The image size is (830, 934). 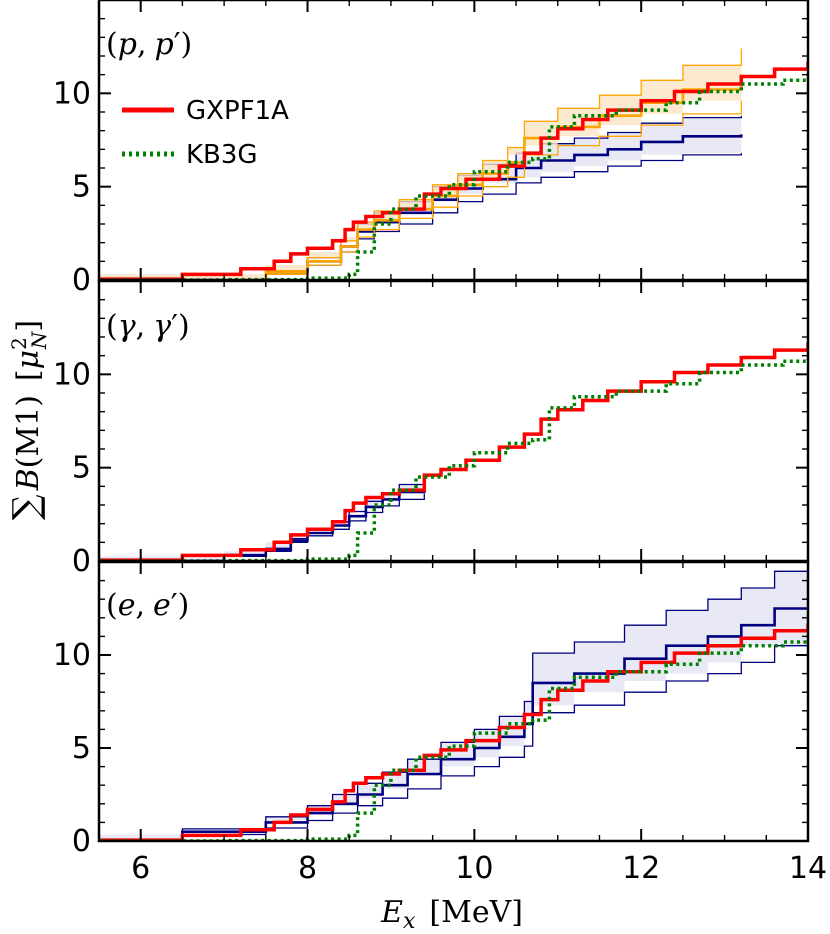 I want to click on xtick-label-10: 10, so click(x=474, y=868).